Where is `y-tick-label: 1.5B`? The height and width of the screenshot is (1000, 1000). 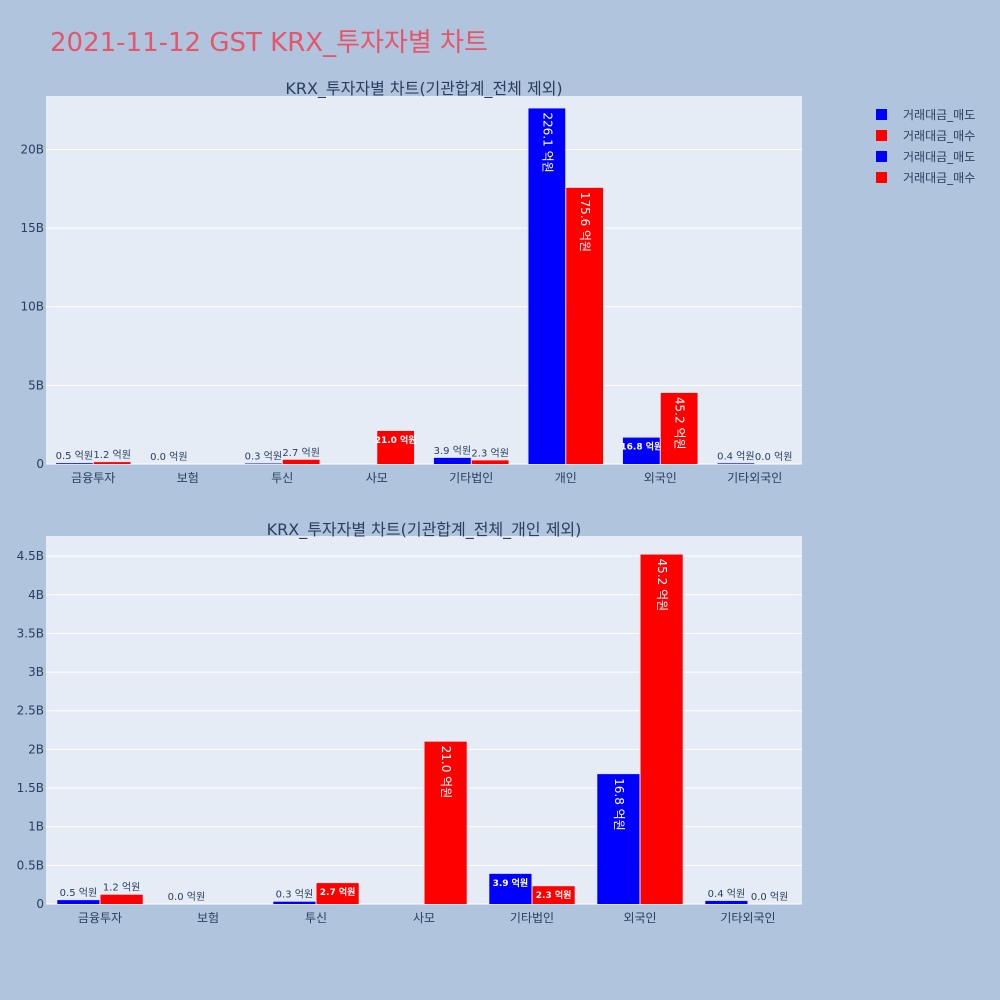
y-tick-label: 1.5B is located at coordinates (30, 788).